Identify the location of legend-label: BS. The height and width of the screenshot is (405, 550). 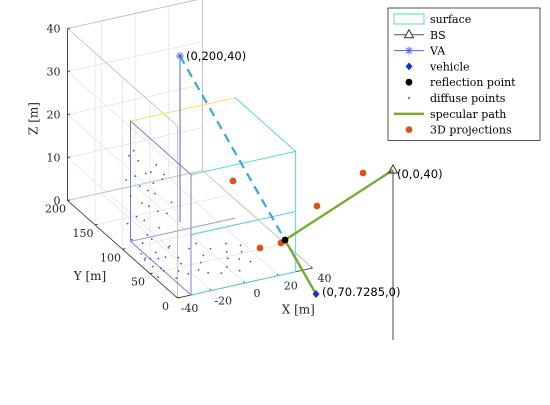
(438, 35).